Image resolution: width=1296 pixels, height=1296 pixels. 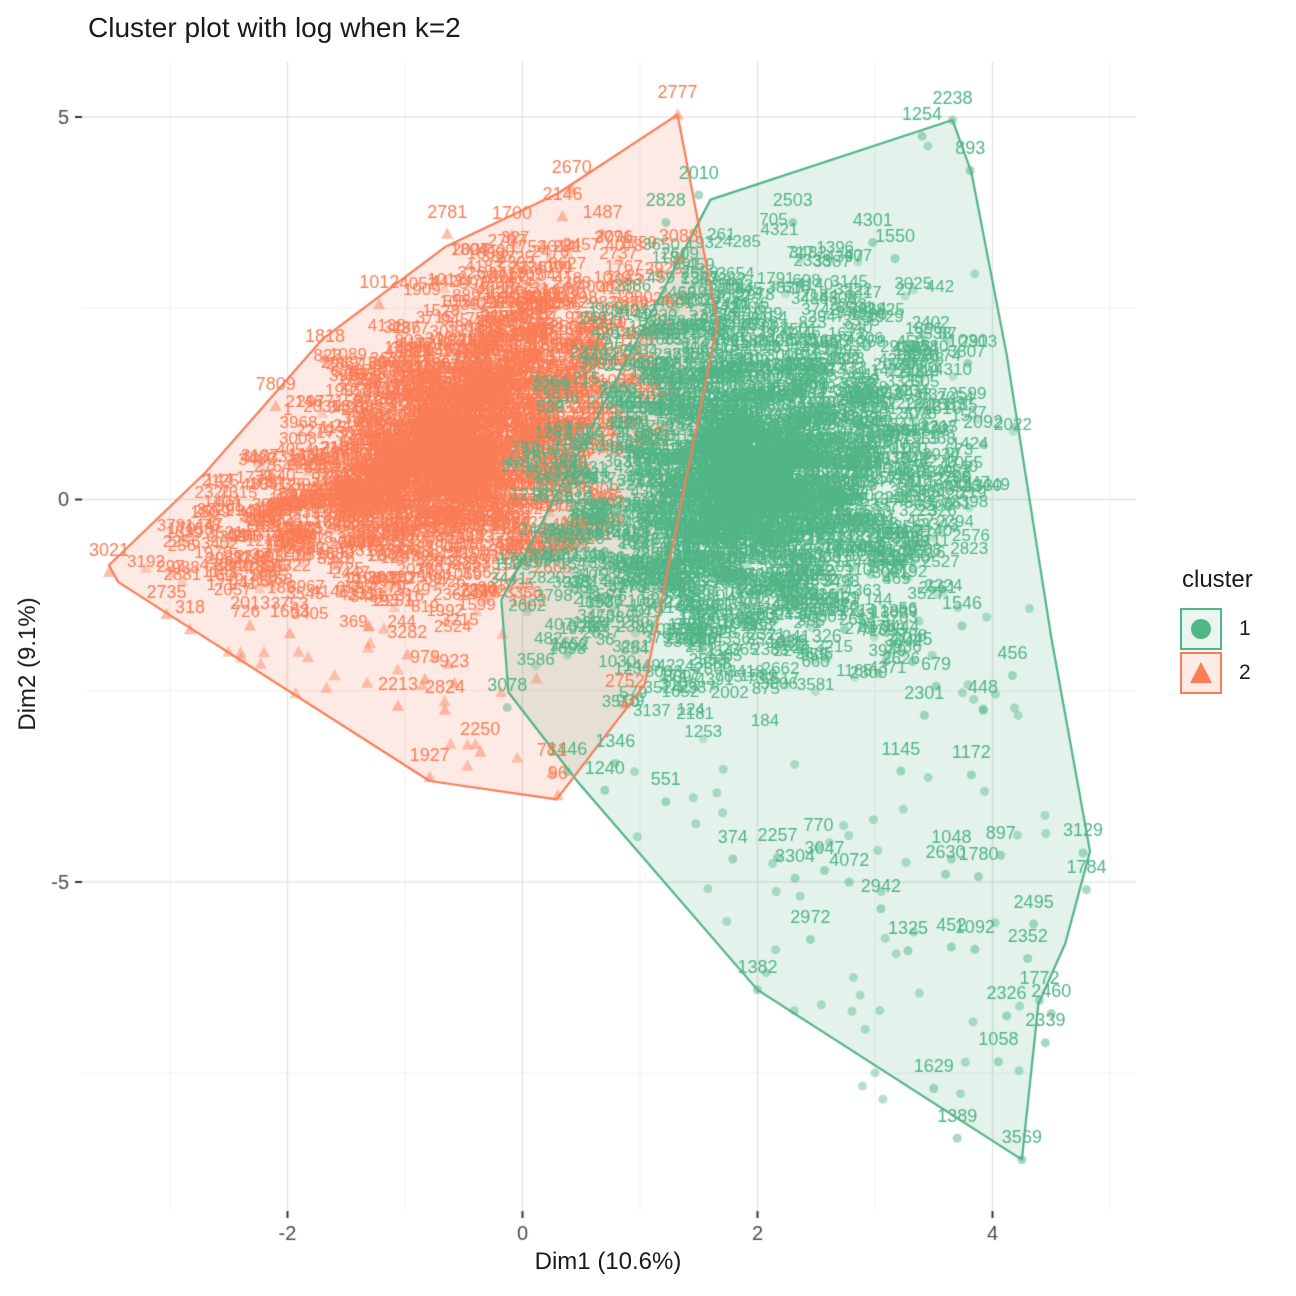 I want to click on legend: cluster 1 2, so click(x=1216, y=631).